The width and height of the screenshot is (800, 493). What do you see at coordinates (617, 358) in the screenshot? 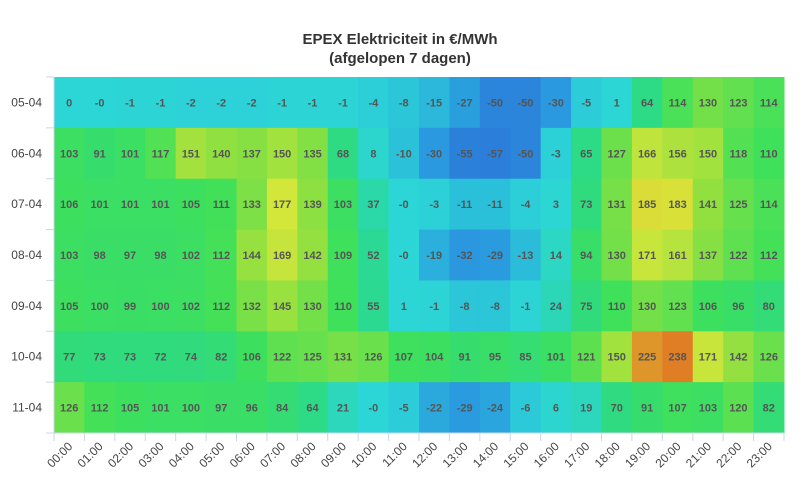
I see `cell-value-label: 150` at bounding box center [617, 358].